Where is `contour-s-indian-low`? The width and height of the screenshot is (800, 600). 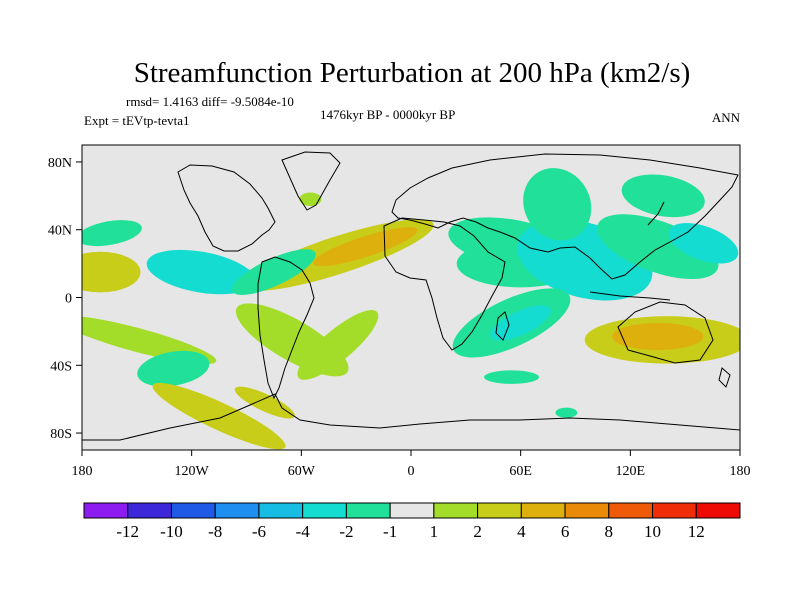
contour-s-indian-low is located at coordinates (511, 377).